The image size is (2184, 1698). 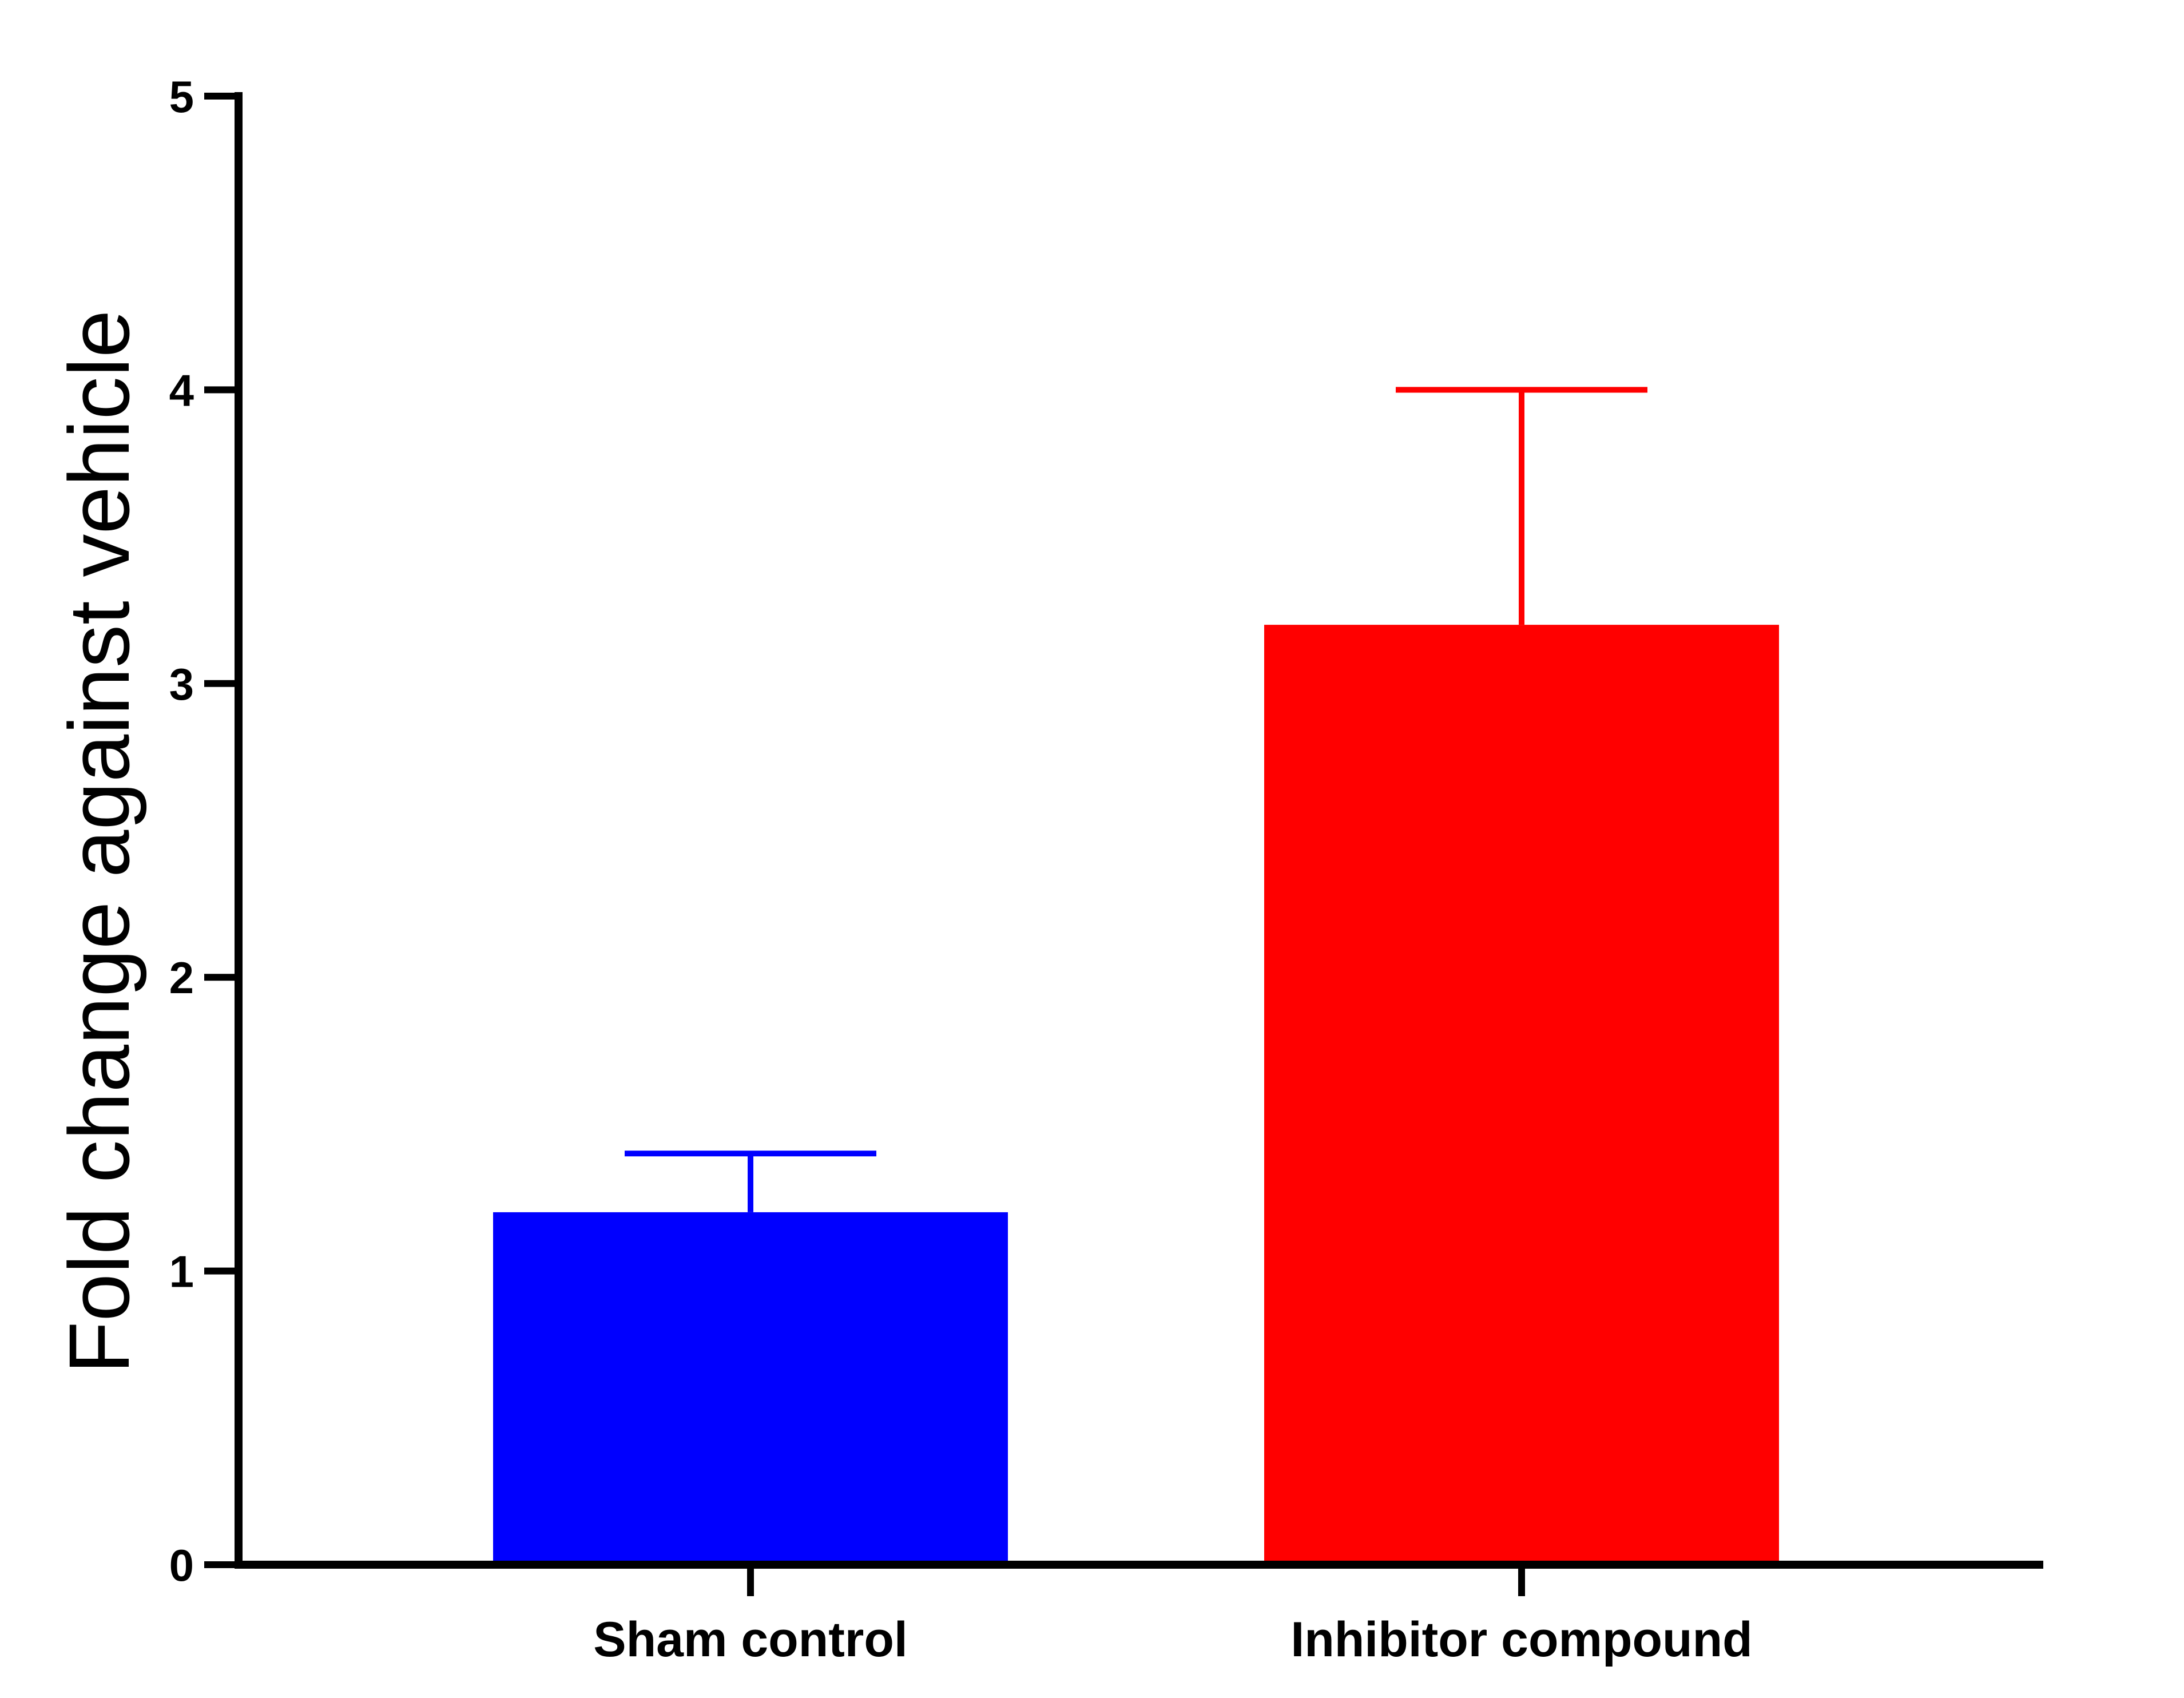 What do you see at coordinates (204, 831) in the screenshot?
I see `y-axis-ticks: 0 1 2 3 4 5` at bounding box center [204, 831].